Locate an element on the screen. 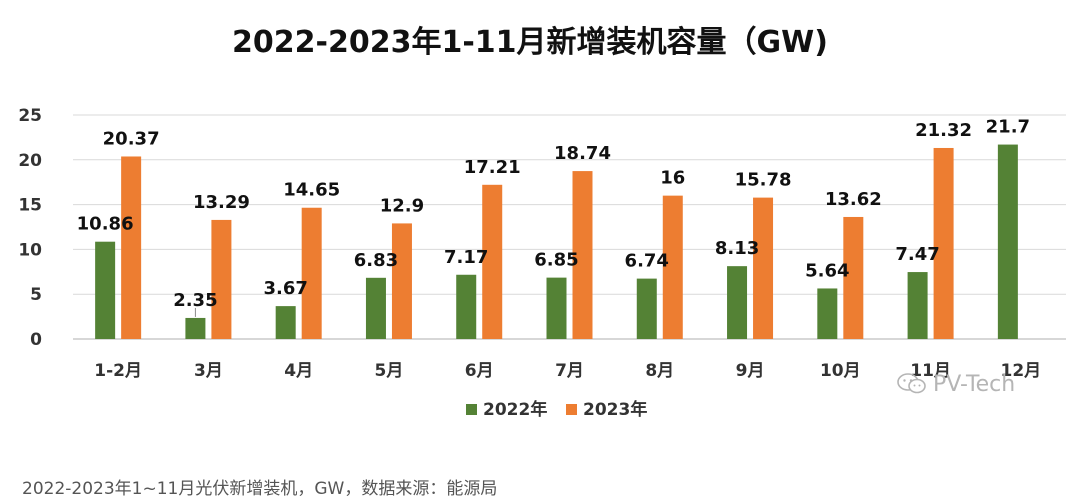  data-label: 8.13 is located at coordinates (737, 248).